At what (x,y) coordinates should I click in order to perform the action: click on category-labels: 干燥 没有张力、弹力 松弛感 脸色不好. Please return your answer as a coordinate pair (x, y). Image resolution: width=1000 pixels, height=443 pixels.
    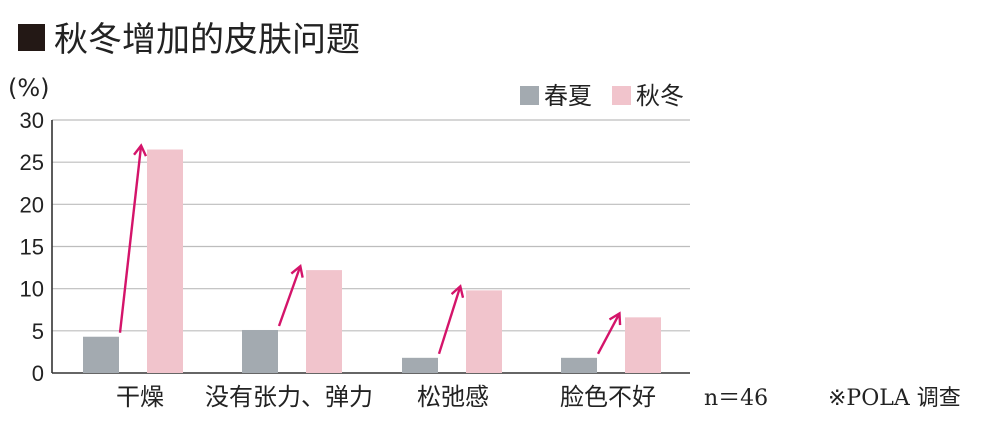
    Looking at the image, I should click on (386, 397).